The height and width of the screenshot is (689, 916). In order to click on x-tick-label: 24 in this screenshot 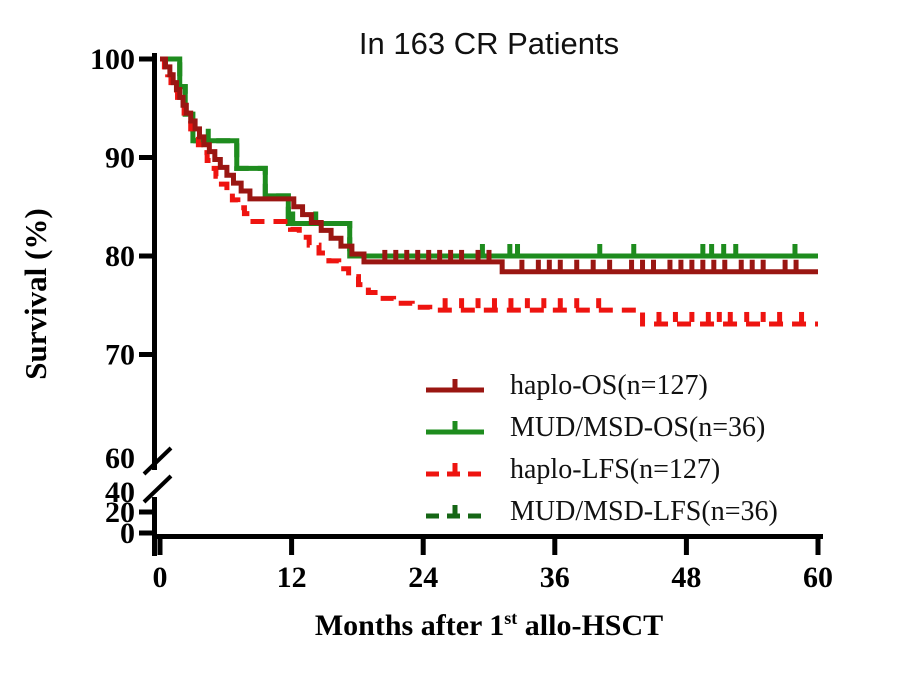, I will do `click(423, 577)`.